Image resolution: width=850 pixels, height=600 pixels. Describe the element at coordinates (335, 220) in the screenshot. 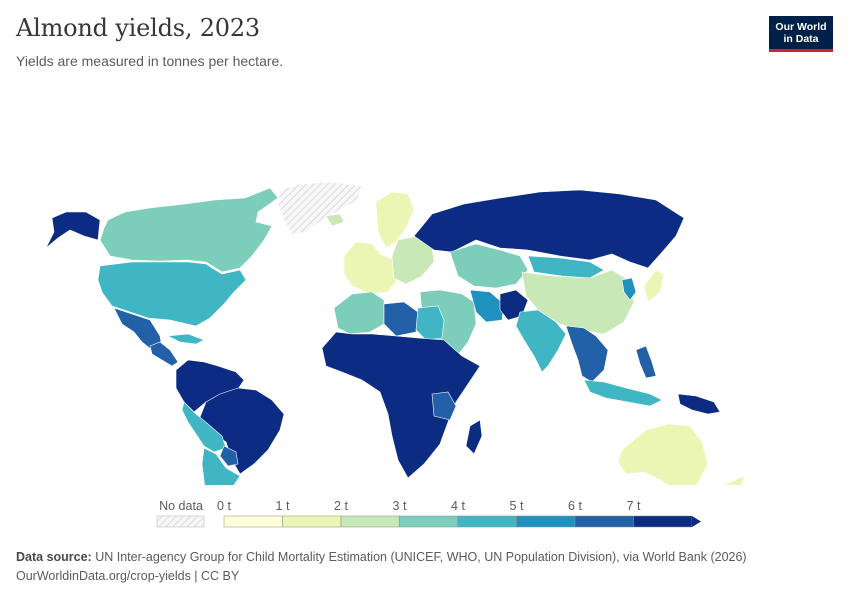

I see `region-iceland` at that location.